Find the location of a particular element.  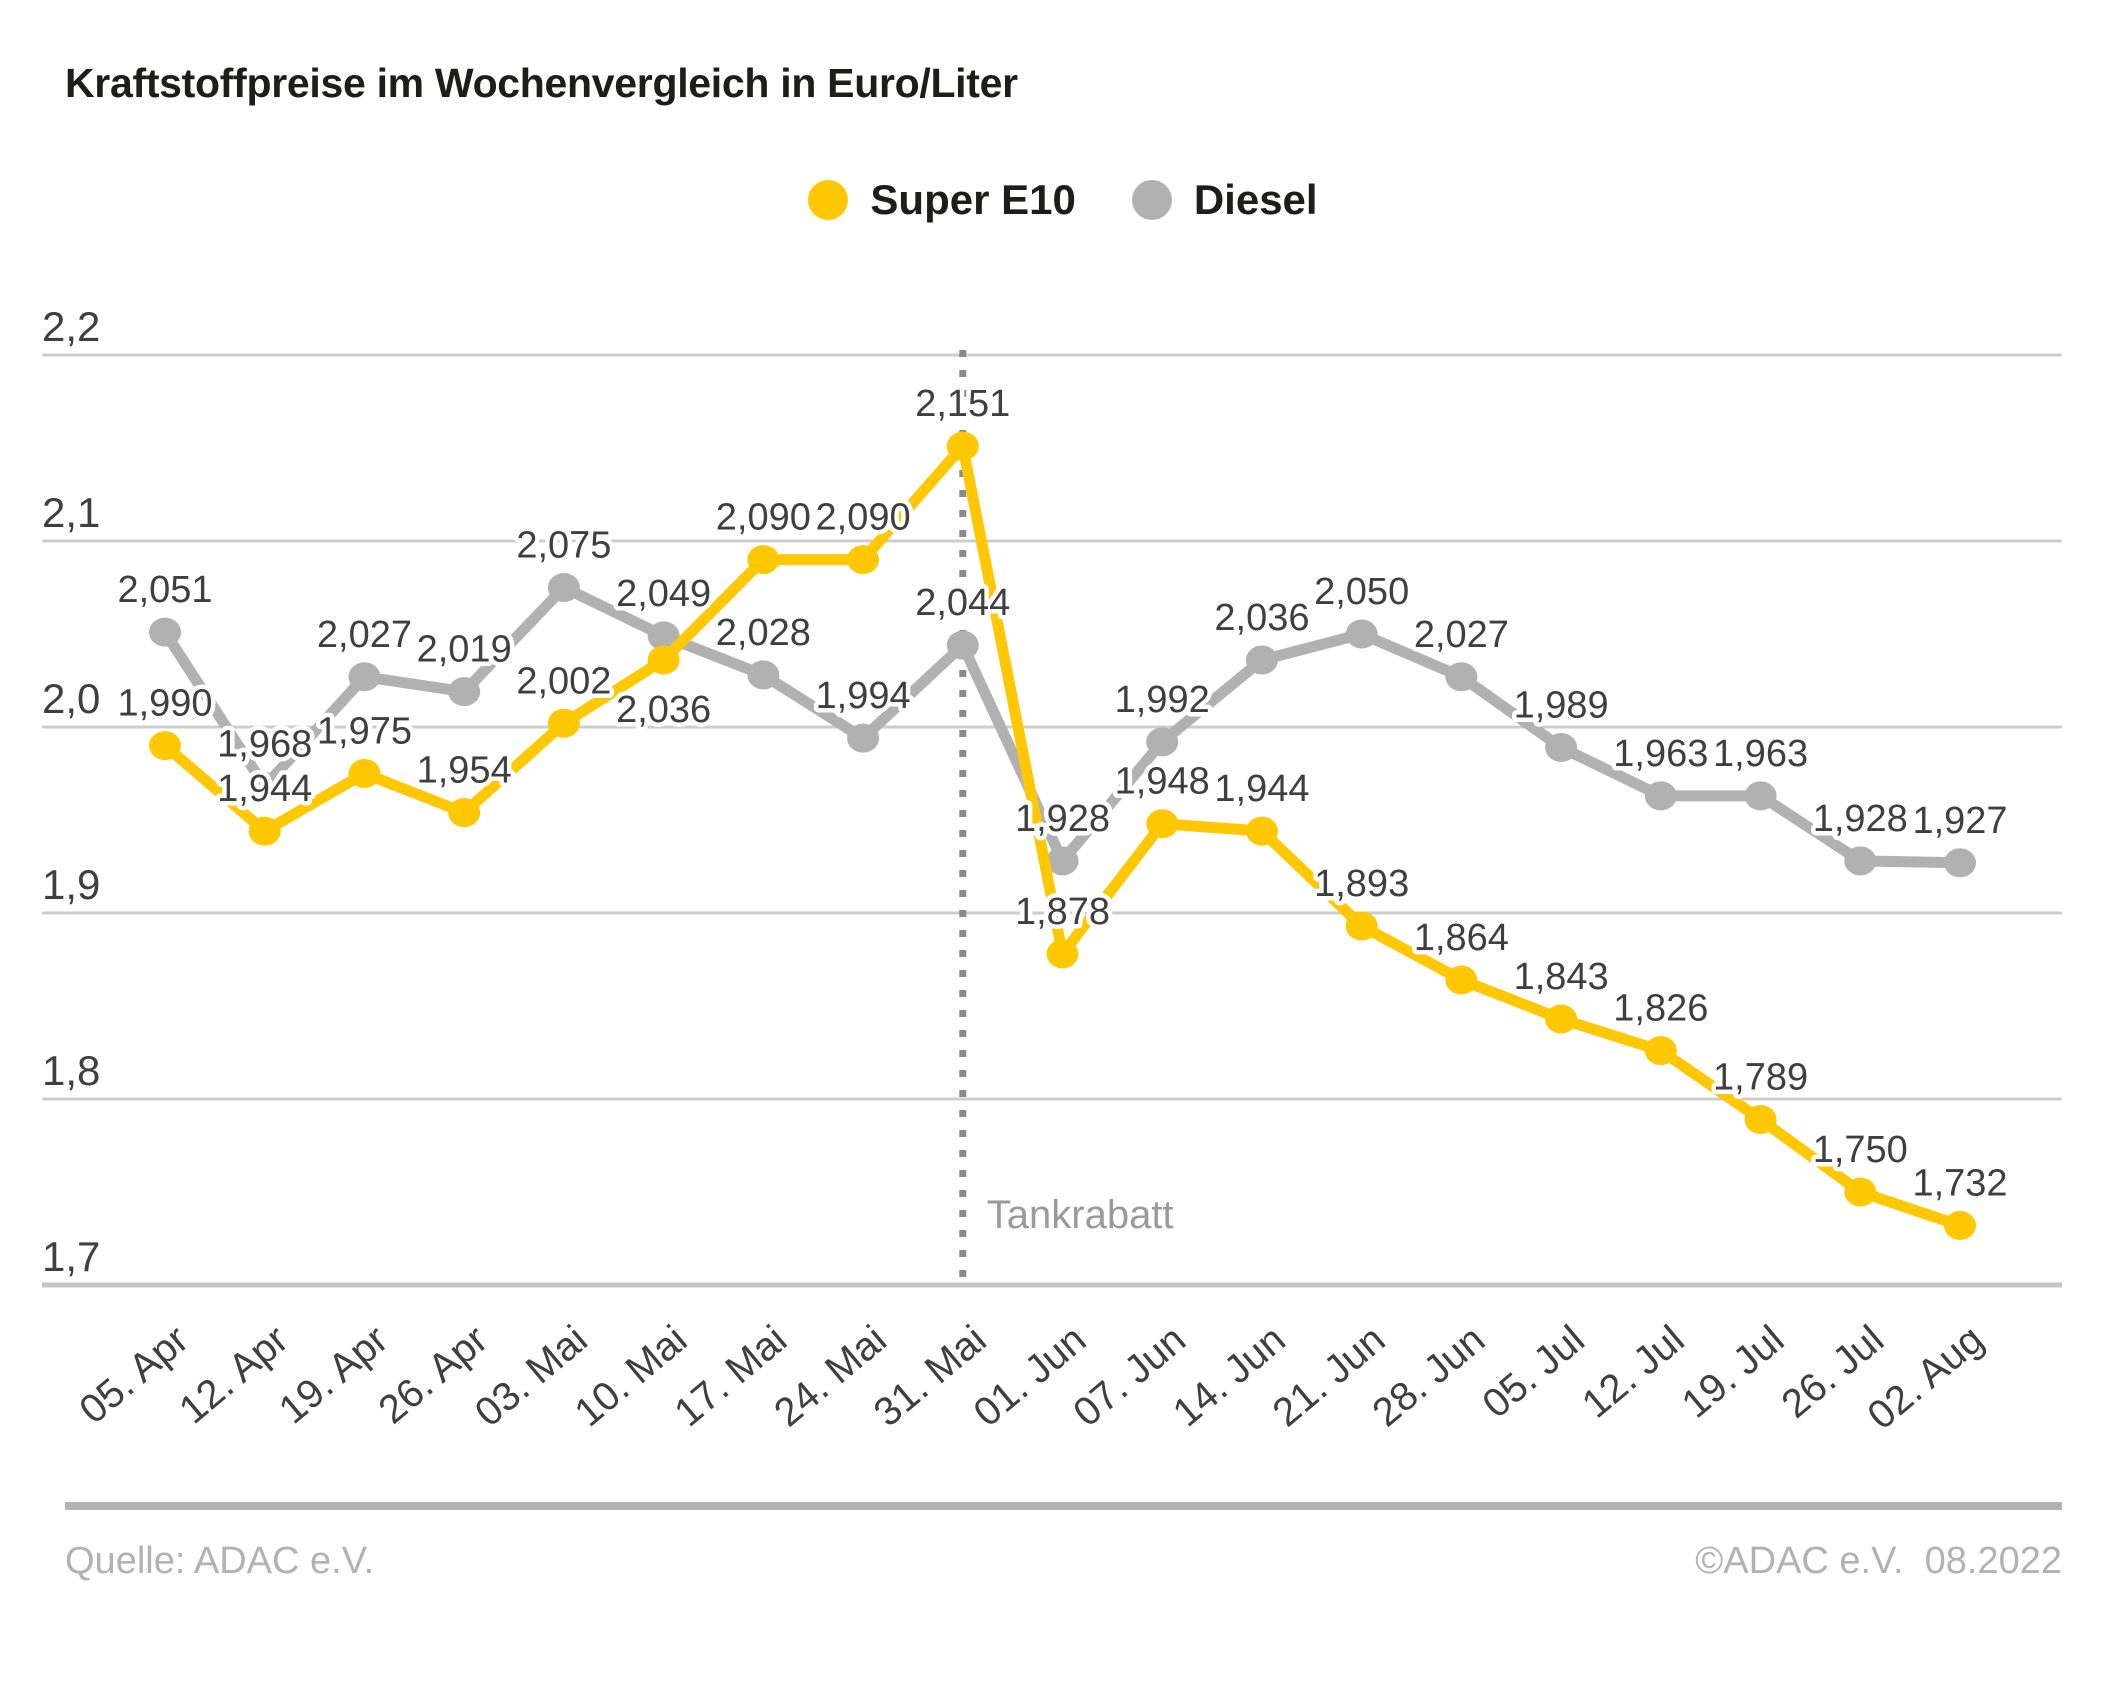

diesel-value-label-5: 2,049 is located at coordinates (663, 594).